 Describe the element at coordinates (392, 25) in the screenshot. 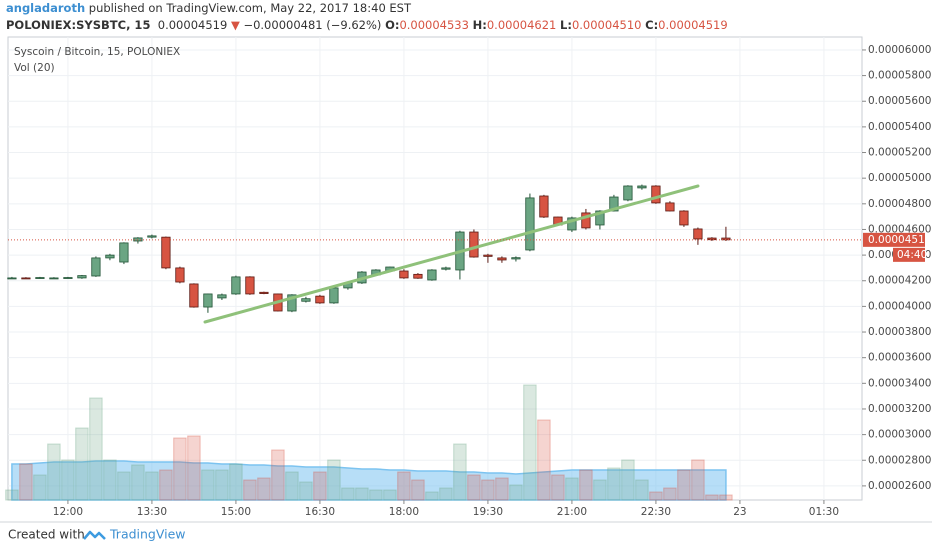

I see `o-label: O:` at that location.